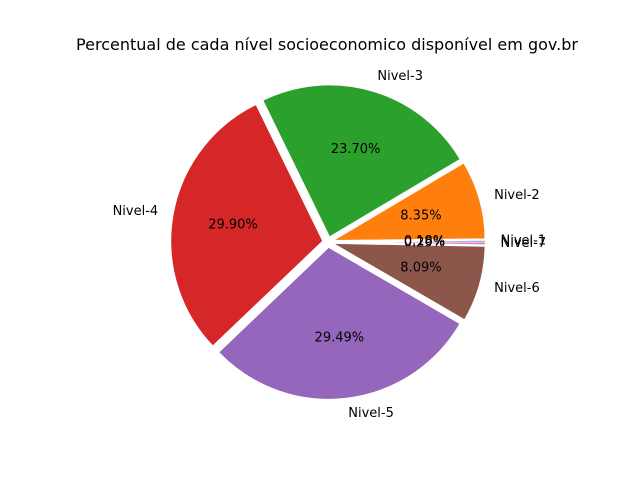 This screenshot has width=640, height=480. What do you see at coordinates (400, 76) in the screenshot?
I see `slice-label-nivel-3: Nivel-3` at bounding box center [400, 76].